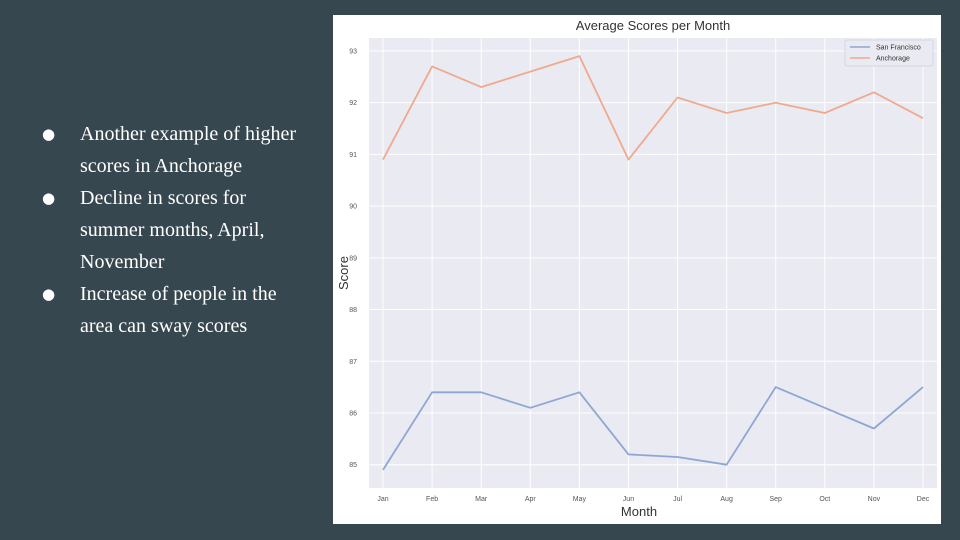  Describe the element at coordinates (353, 414) in the screenshot. I see `y-tick-label: 86` at that location.